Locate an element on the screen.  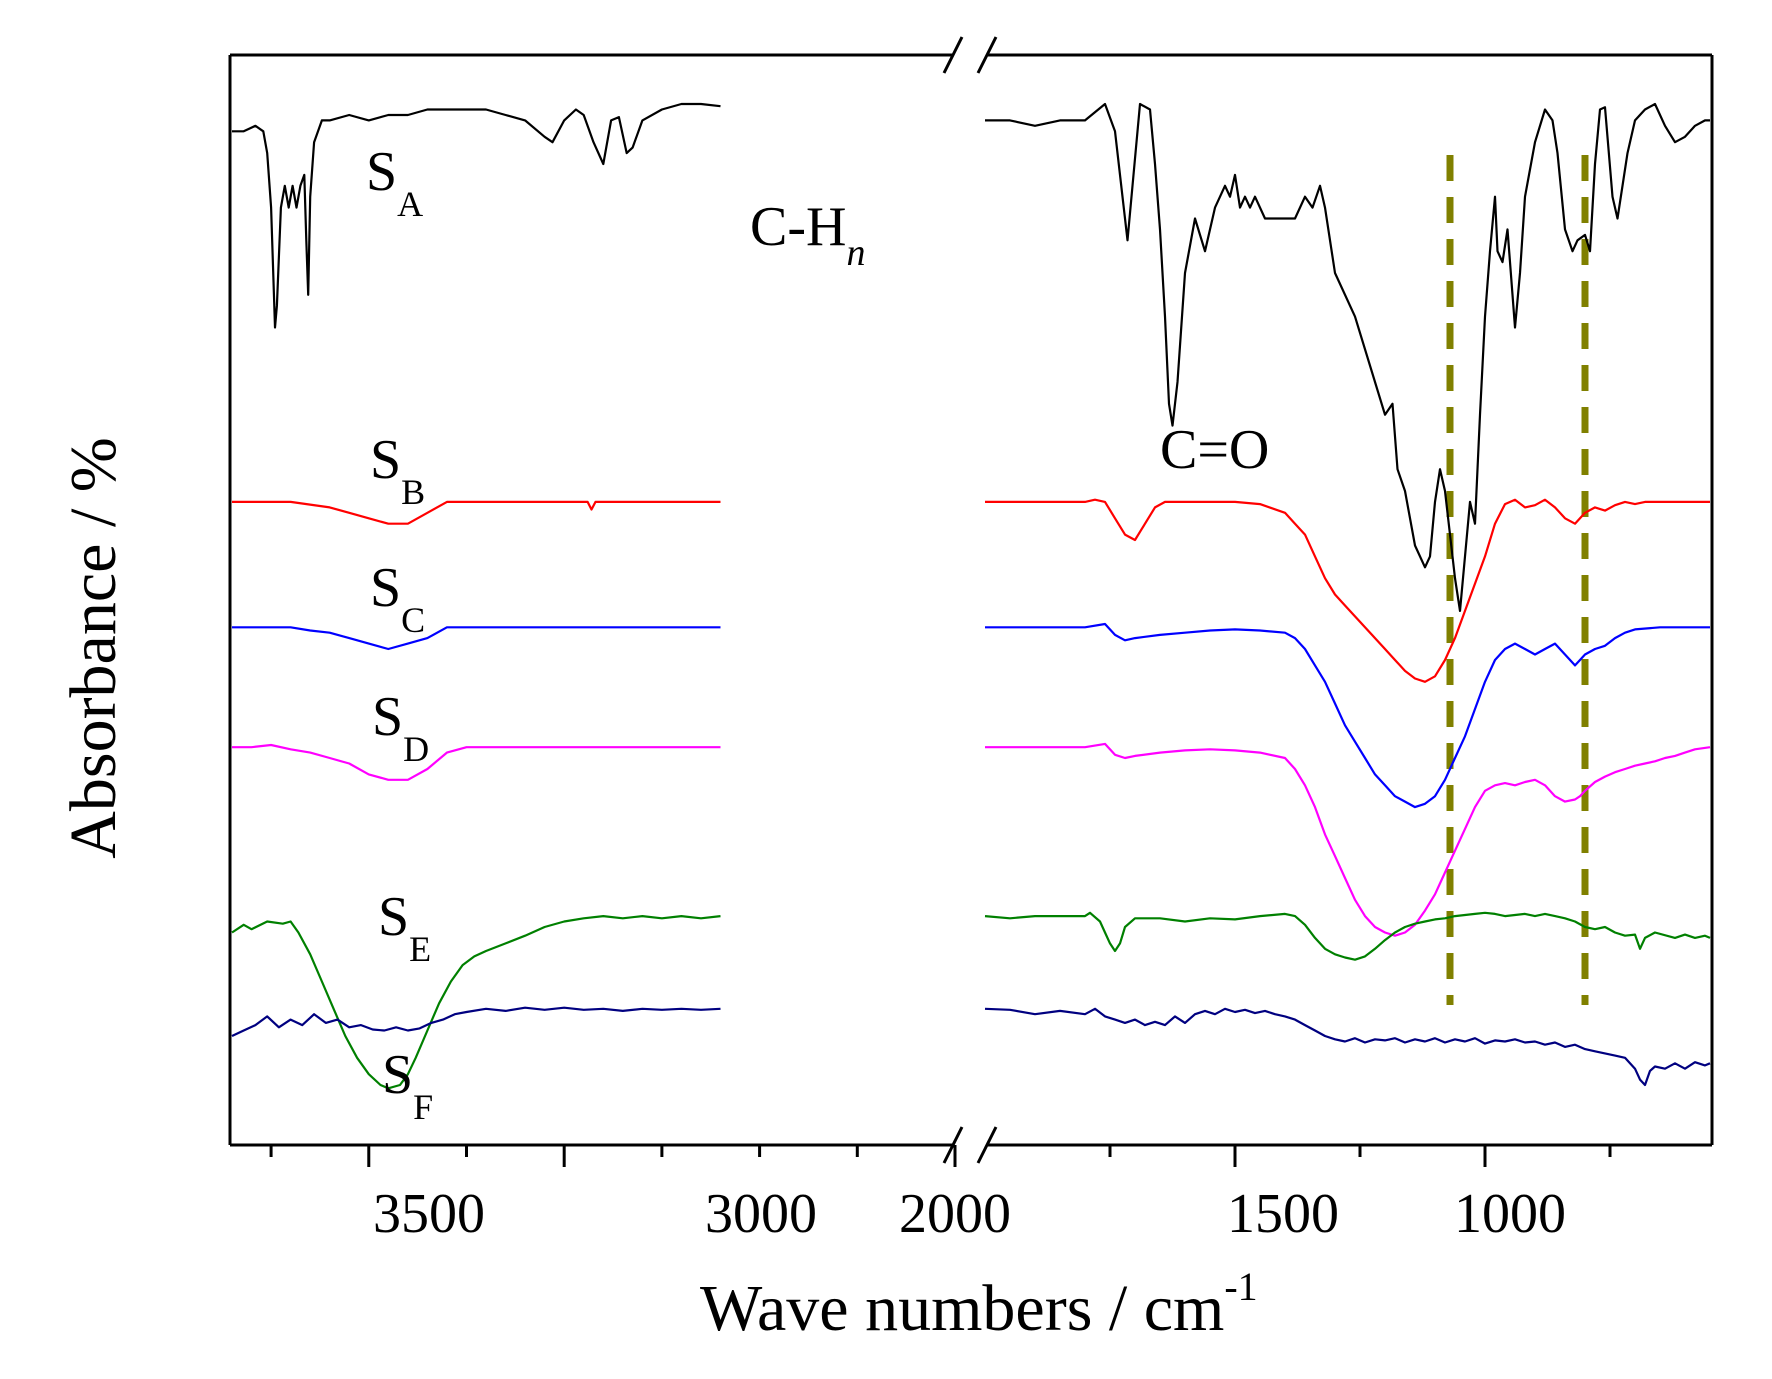
series-label-a: SA is located at coordinates (394, 182).